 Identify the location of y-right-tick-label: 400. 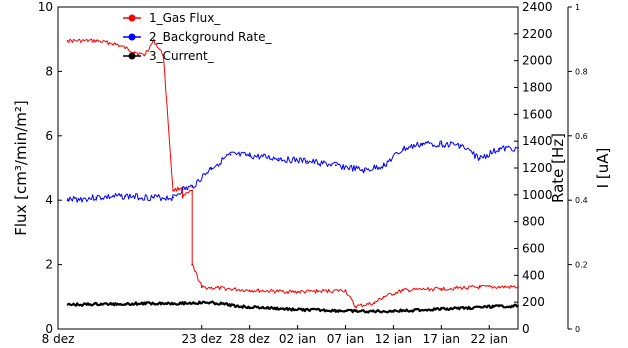
(533, 275).